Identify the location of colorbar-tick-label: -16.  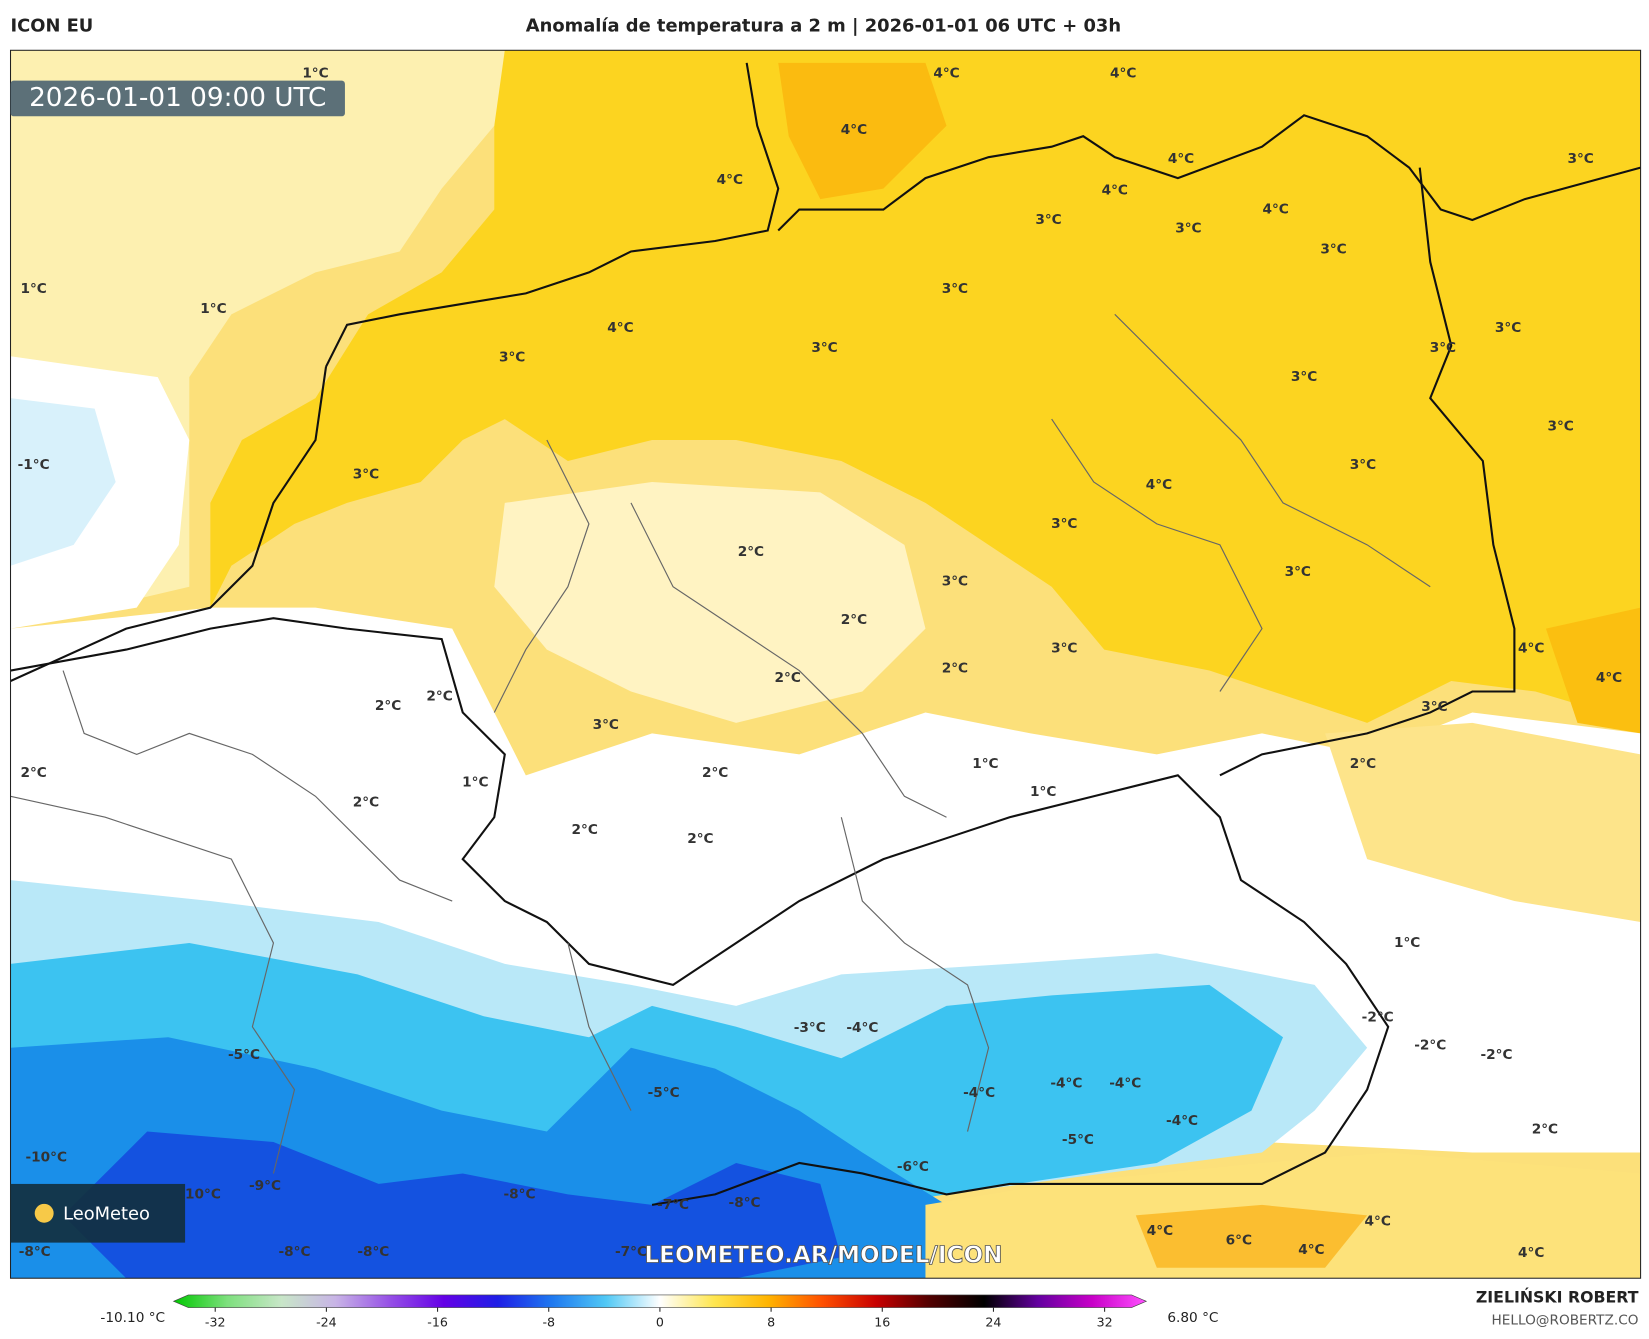
(437, 1321).